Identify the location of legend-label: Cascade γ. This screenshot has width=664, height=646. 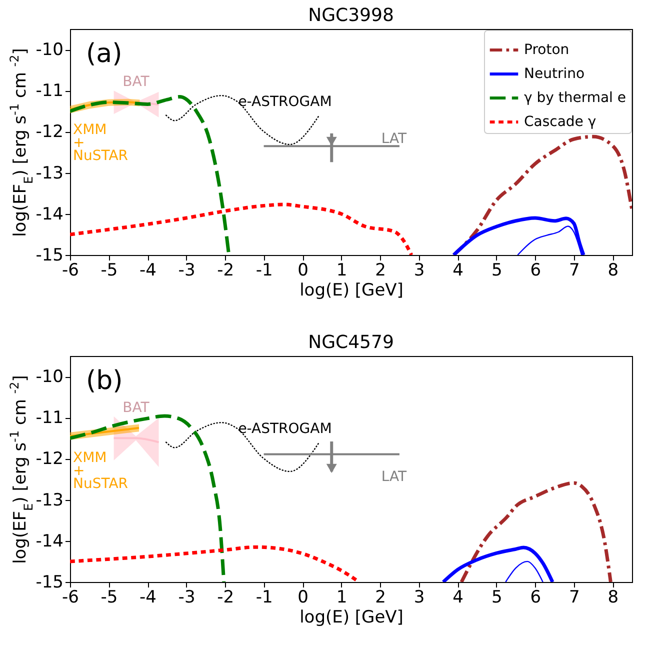
(560, 122).